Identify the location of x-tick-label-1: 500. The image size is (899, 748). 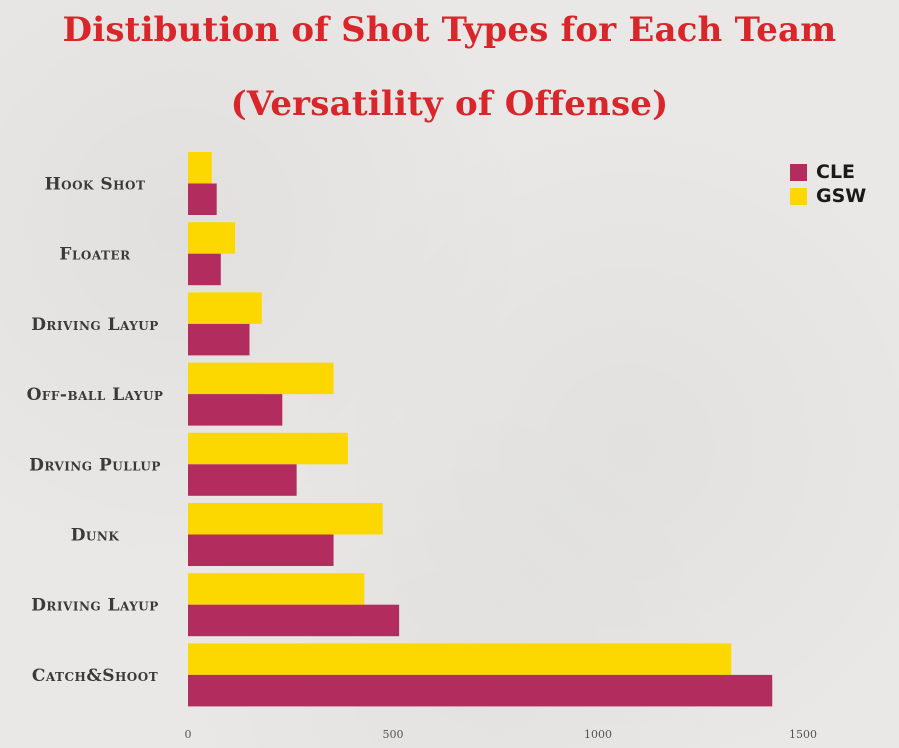
(393, 734).